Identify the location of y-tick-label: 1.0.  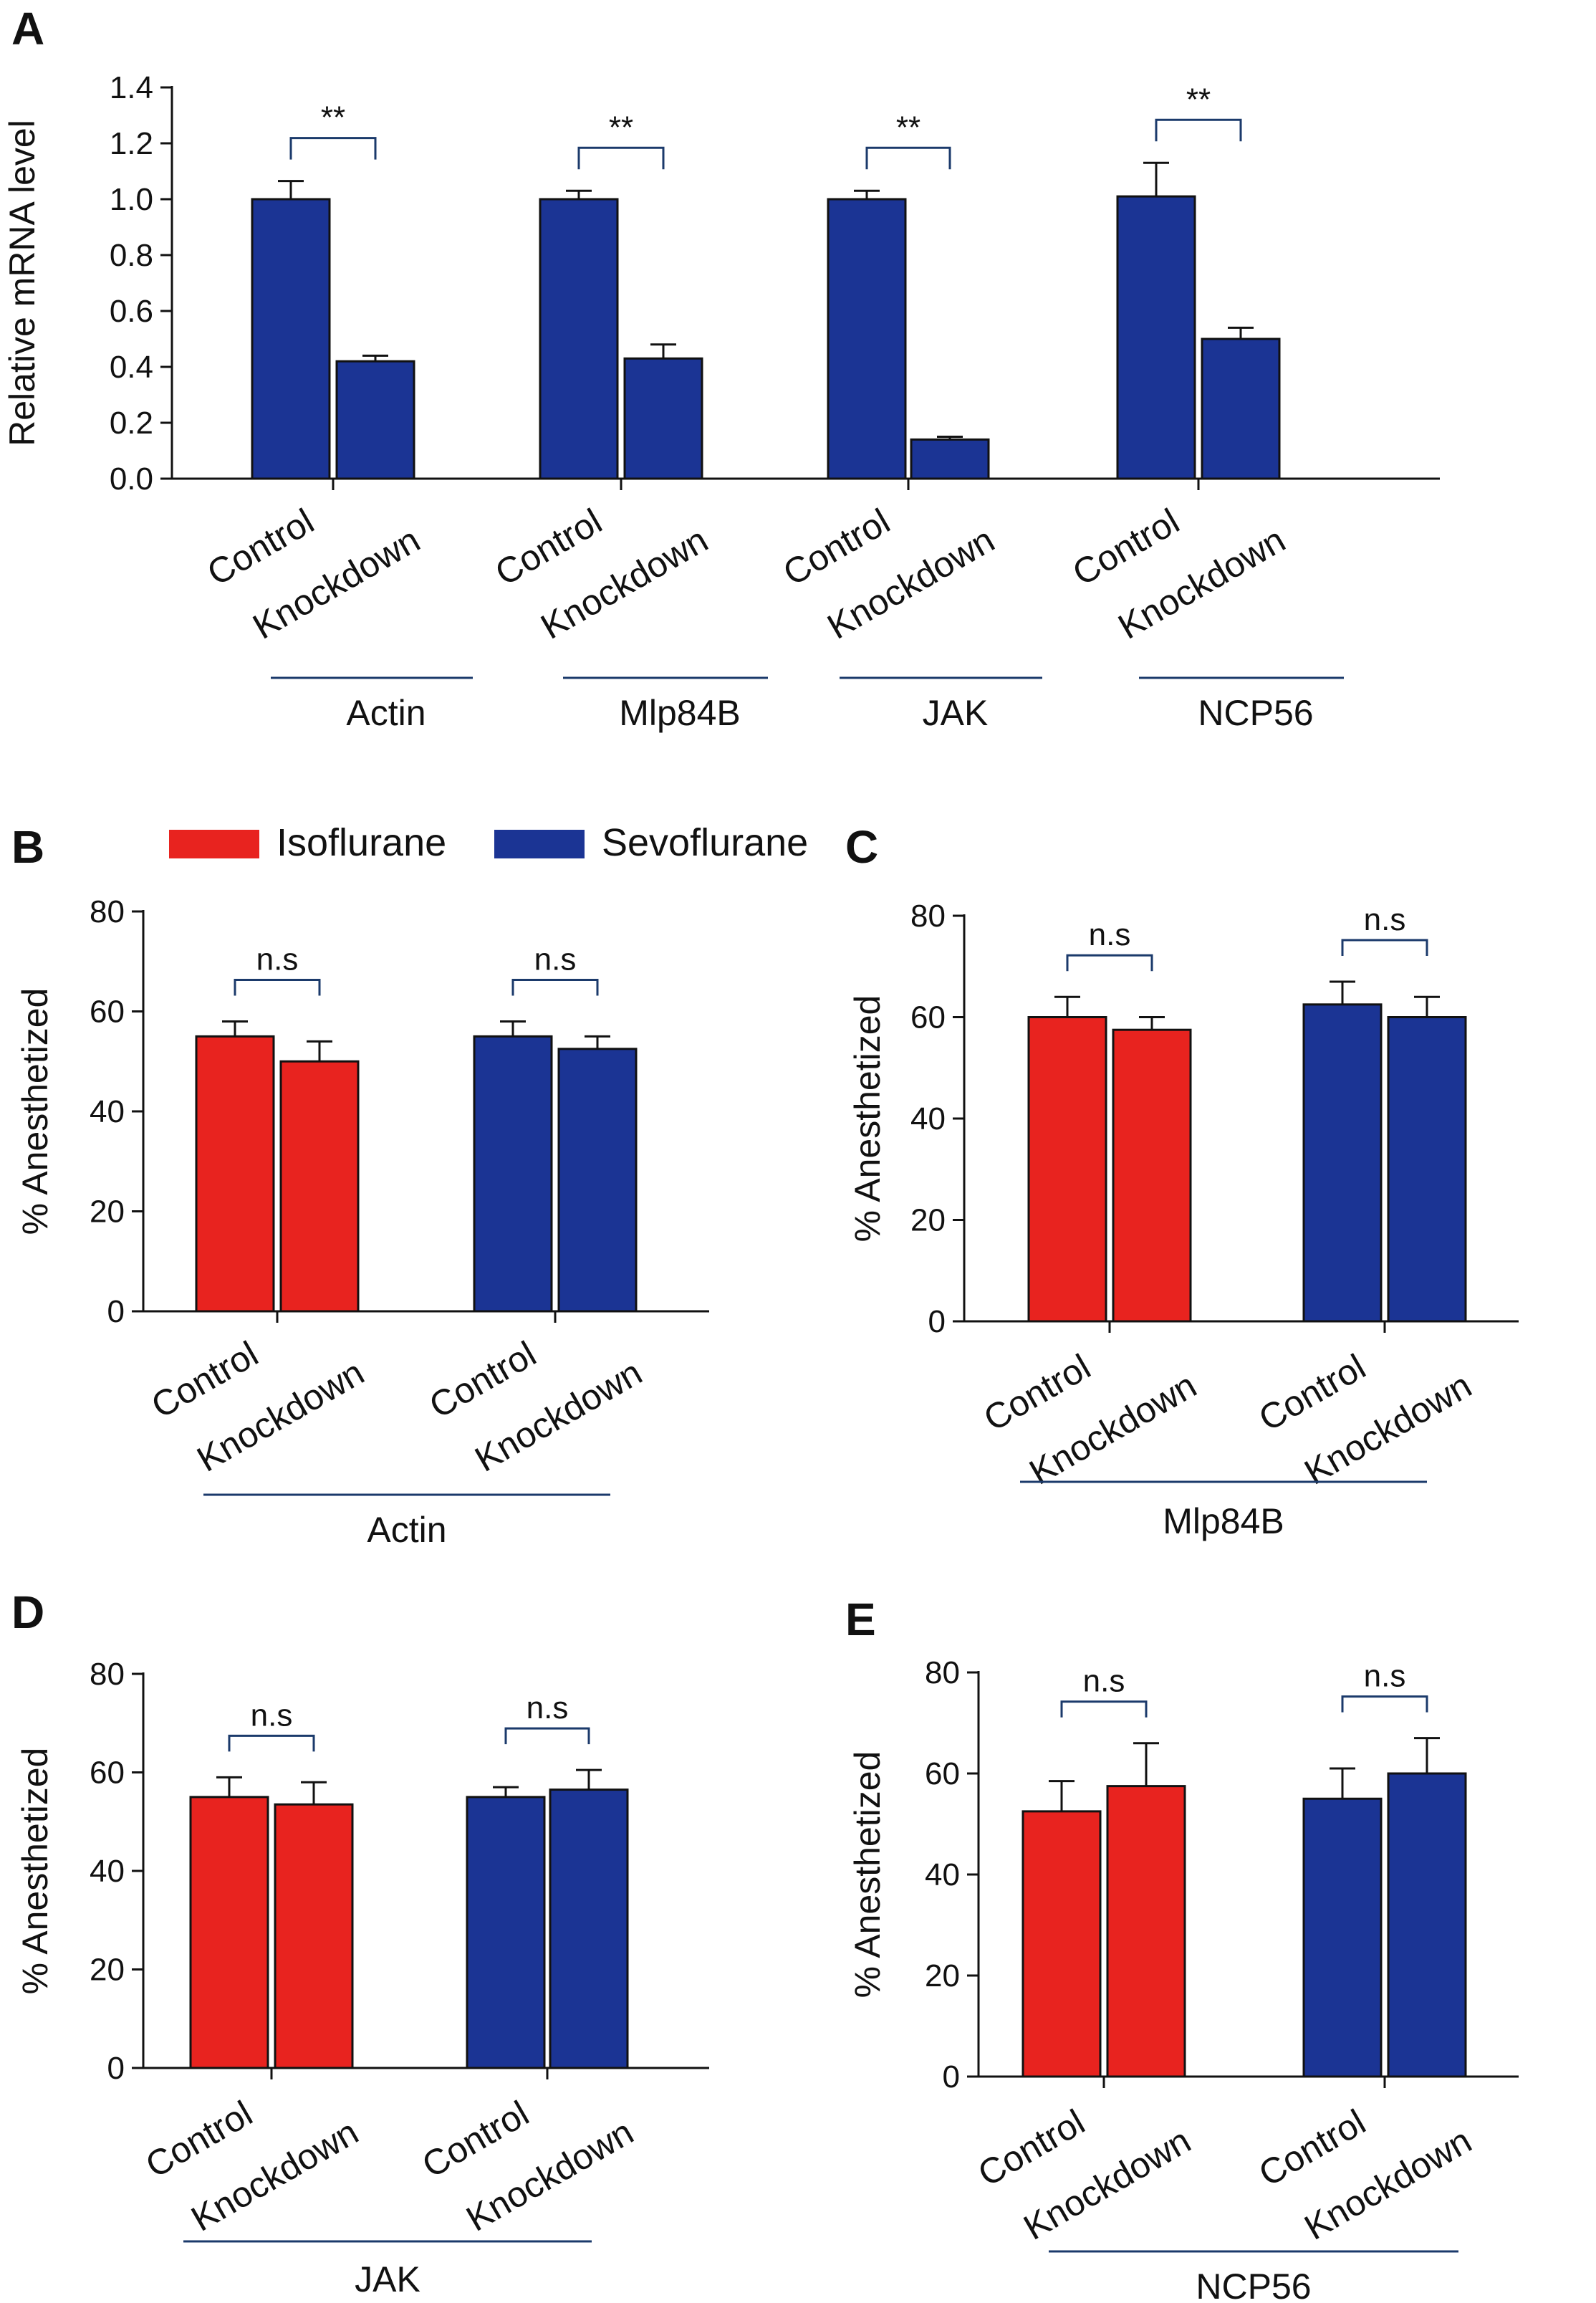
(132, 199).